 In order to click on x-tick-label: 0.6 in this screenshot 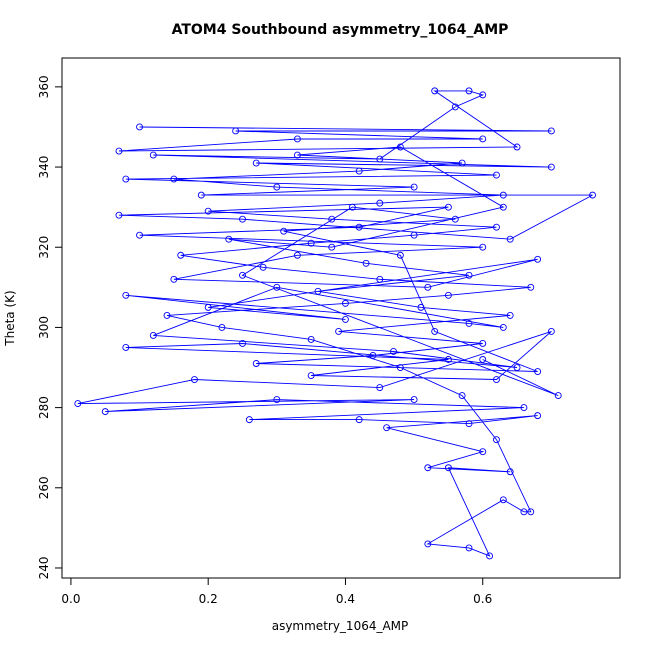, I will do `click(482, 599)`.